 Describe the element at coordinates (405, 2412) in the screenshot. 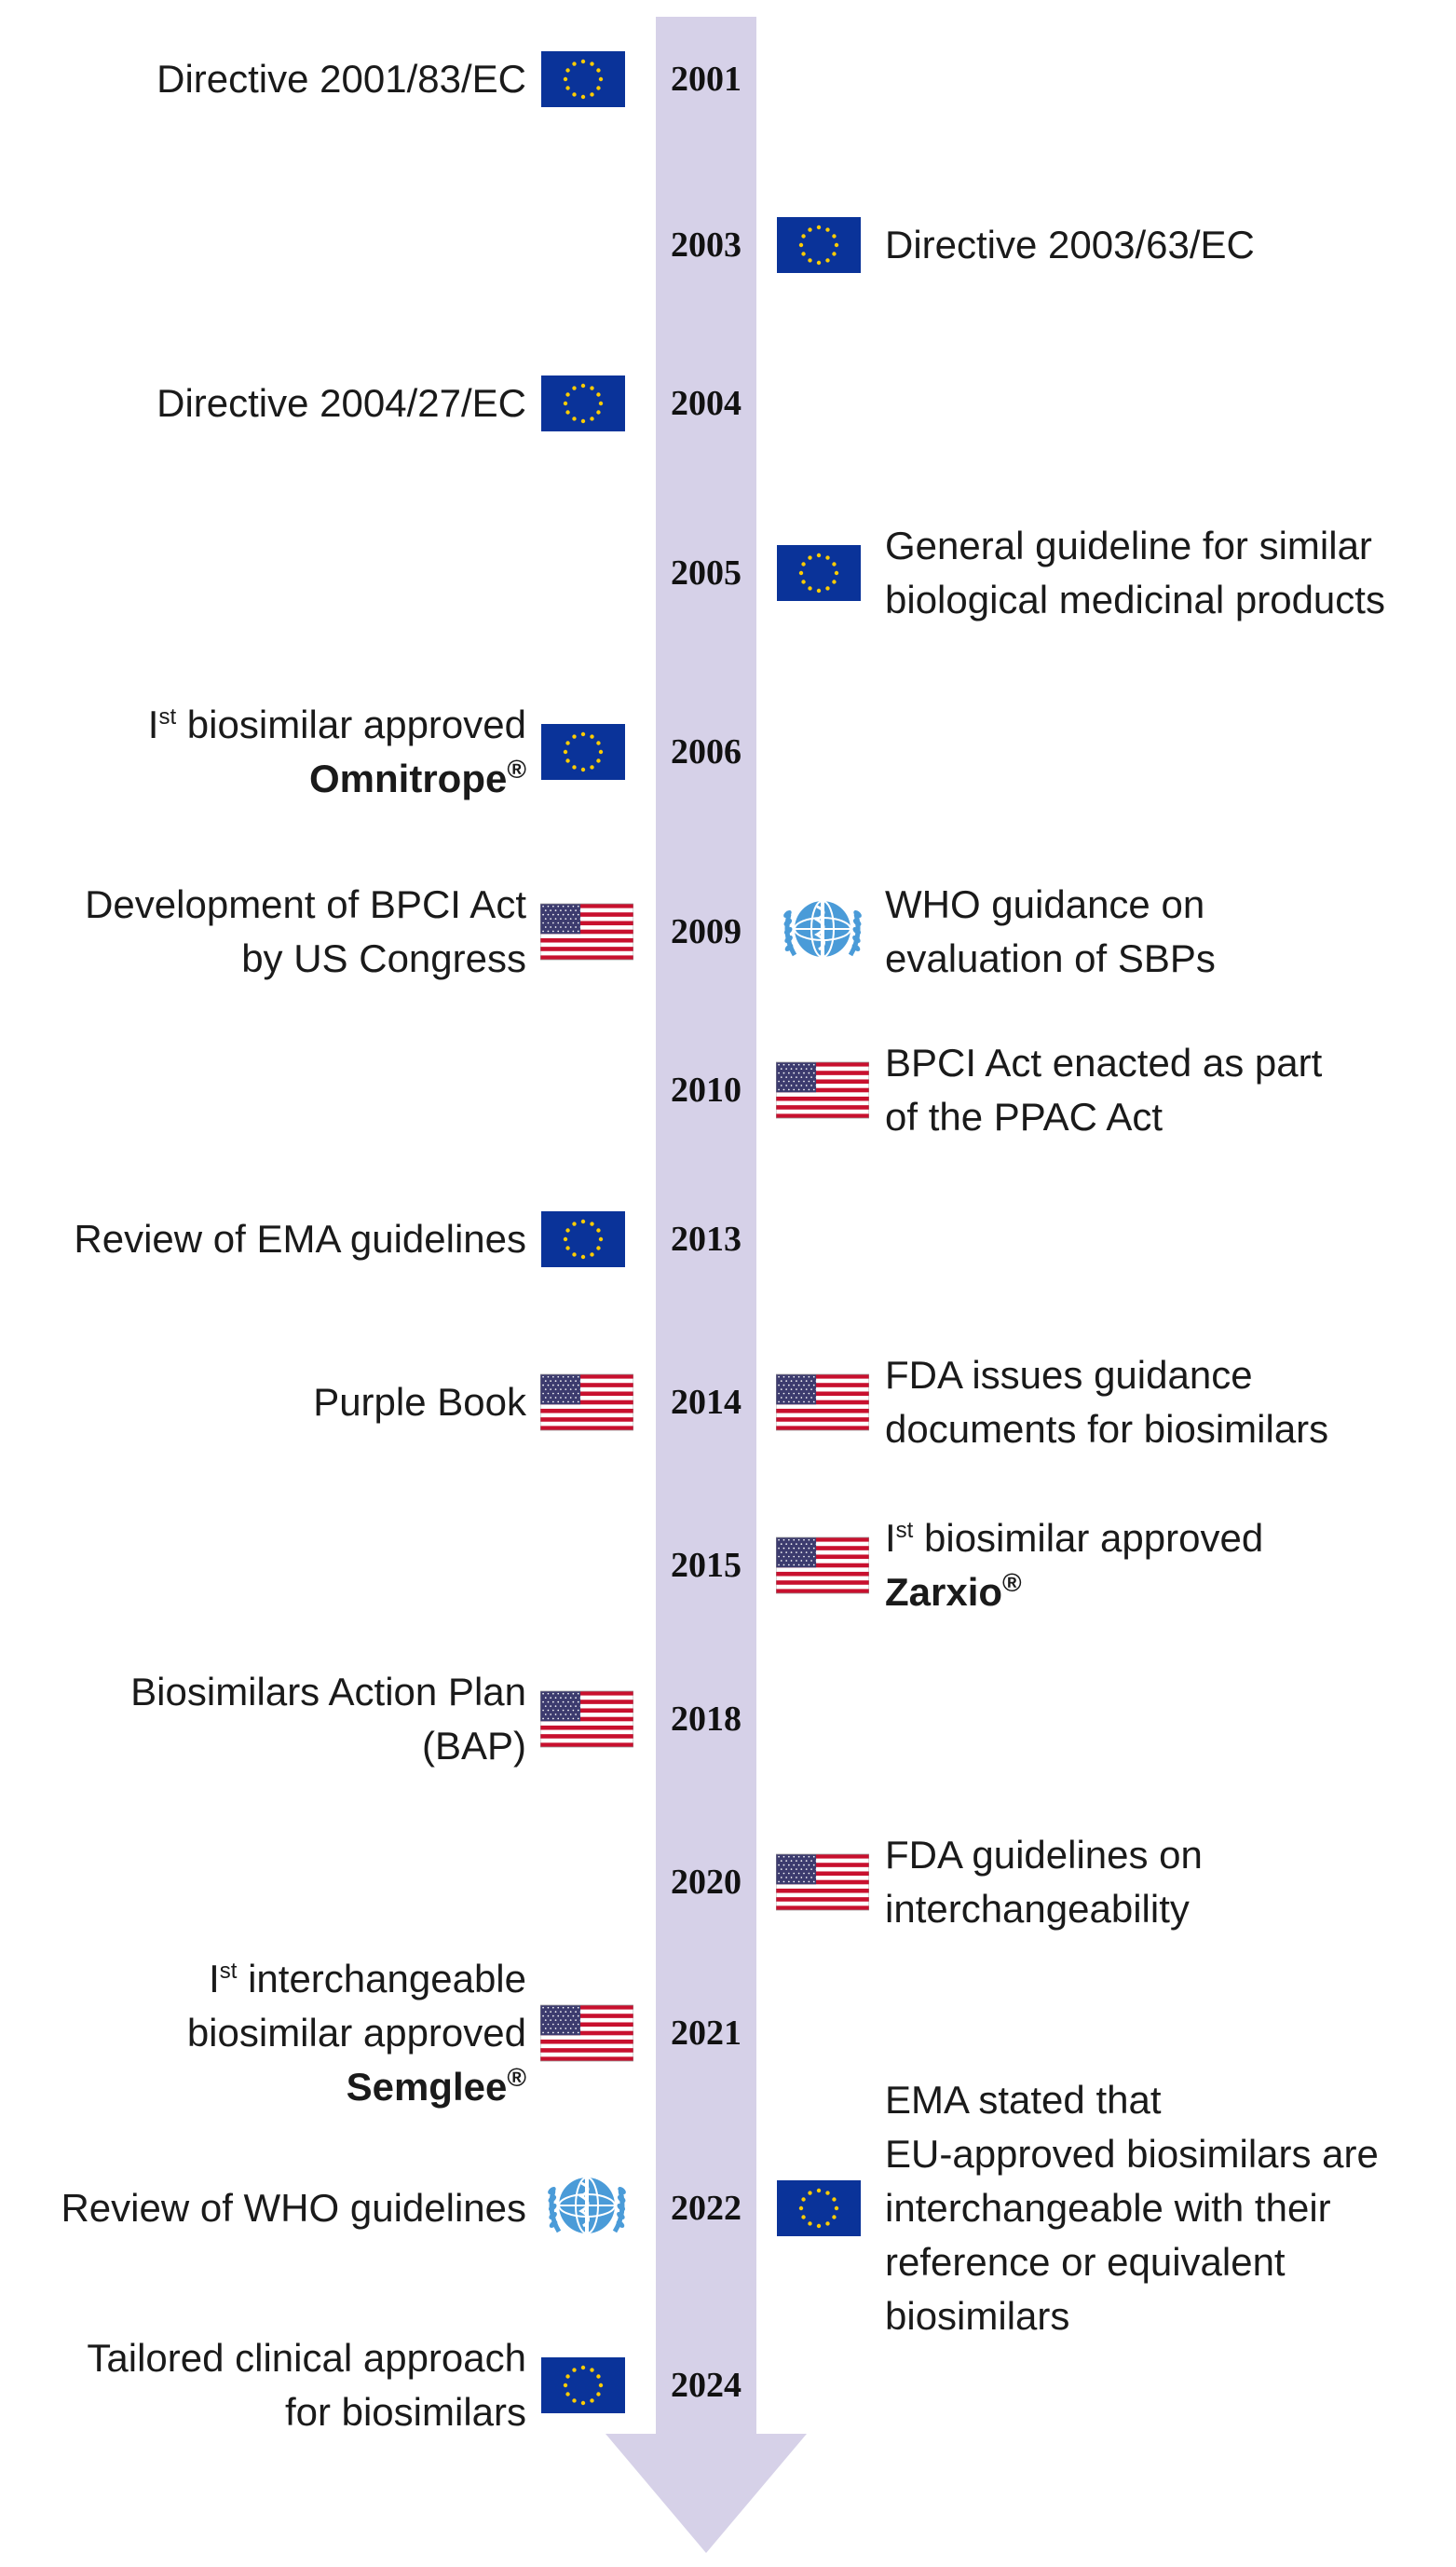

I see `event-text: for biosimilars` at that location.